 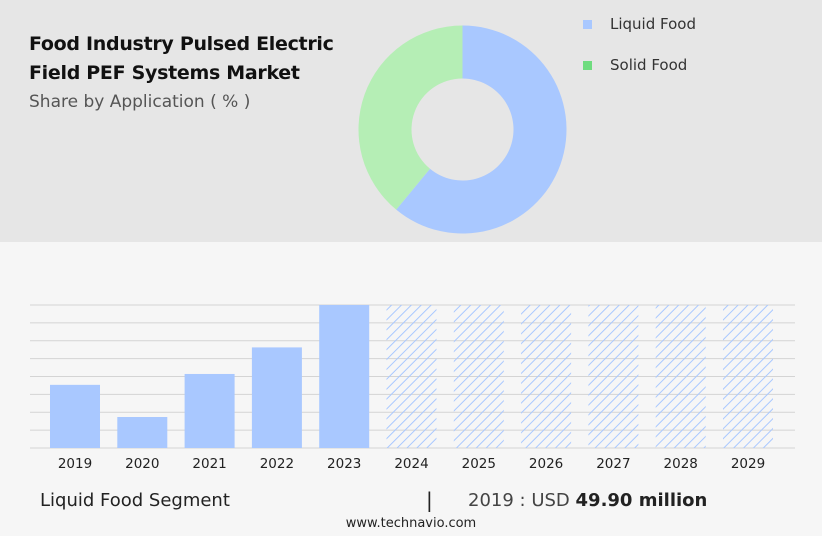 I want to click on donut-chart, so click(x=462, y=129).